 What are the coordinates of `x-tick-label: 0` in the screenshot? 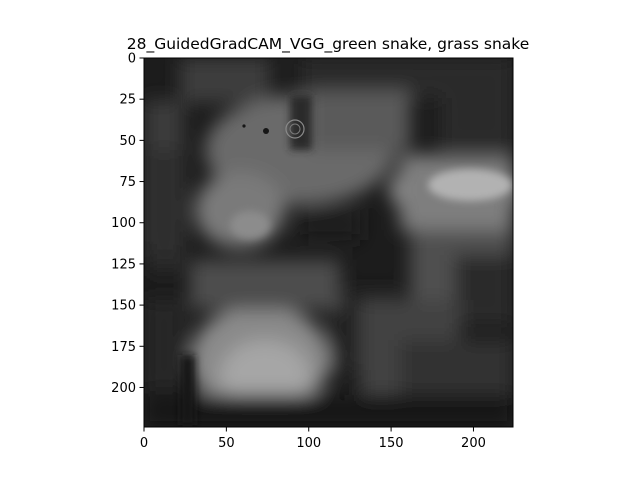 It's located at (144, 443).